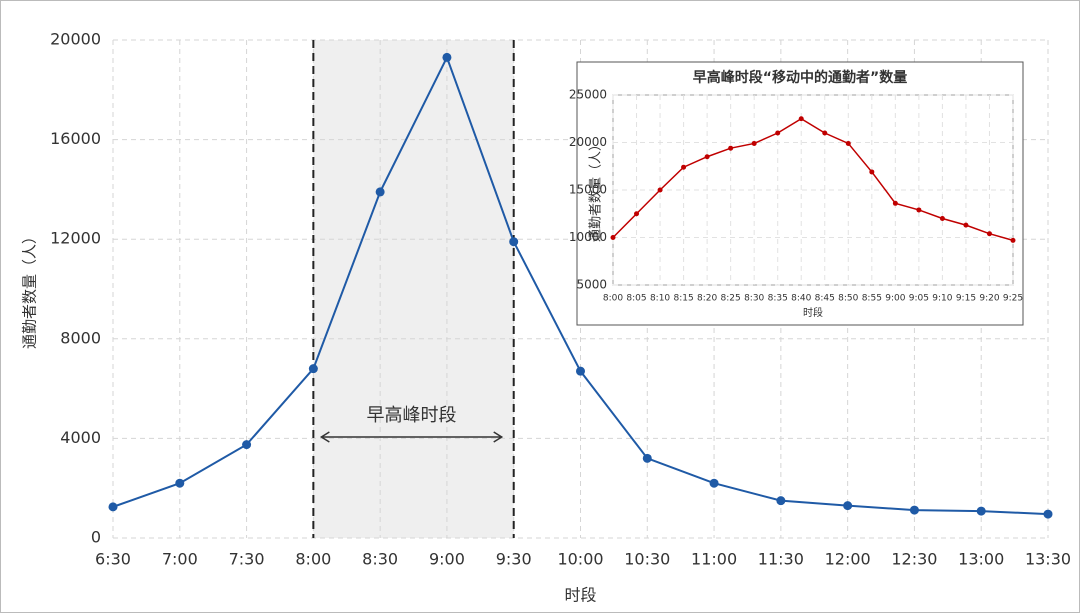 The width and height of the screenshot is (1080, 613). What do you see at coordinates (80, 337) in the screenshot?
I see `y-tick-label: 8000` at bounding box center [80, 337].